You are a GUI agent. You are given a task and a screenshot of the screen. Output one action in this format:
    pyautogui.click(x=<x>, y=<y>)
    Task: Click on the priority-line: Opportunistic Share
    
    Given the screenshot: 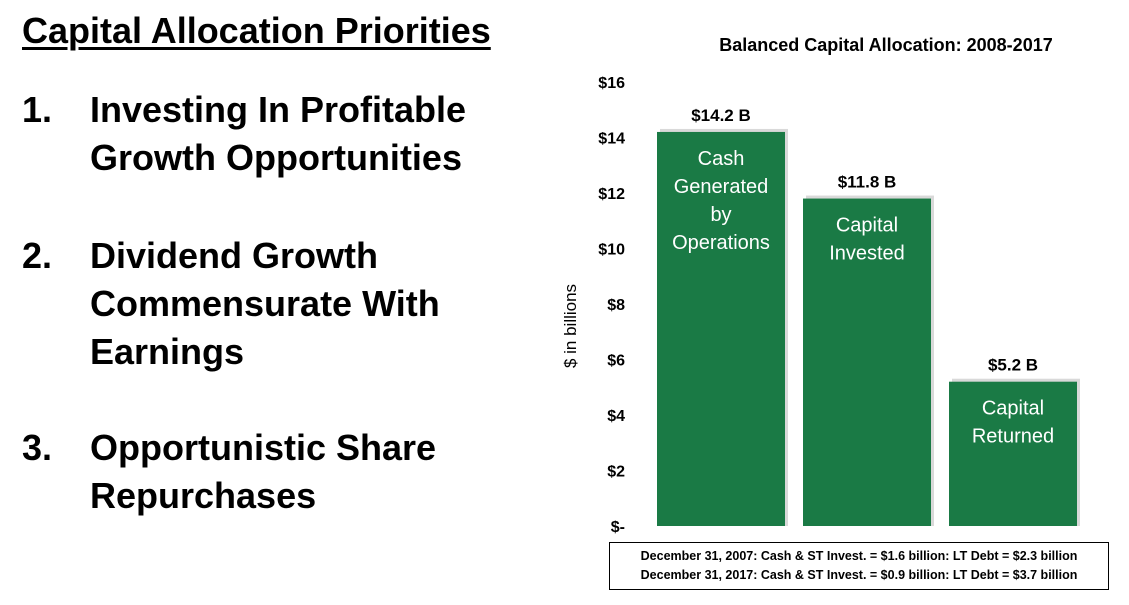 What is the action you would take?
    pyautogui.click(x=263, y=447)
    